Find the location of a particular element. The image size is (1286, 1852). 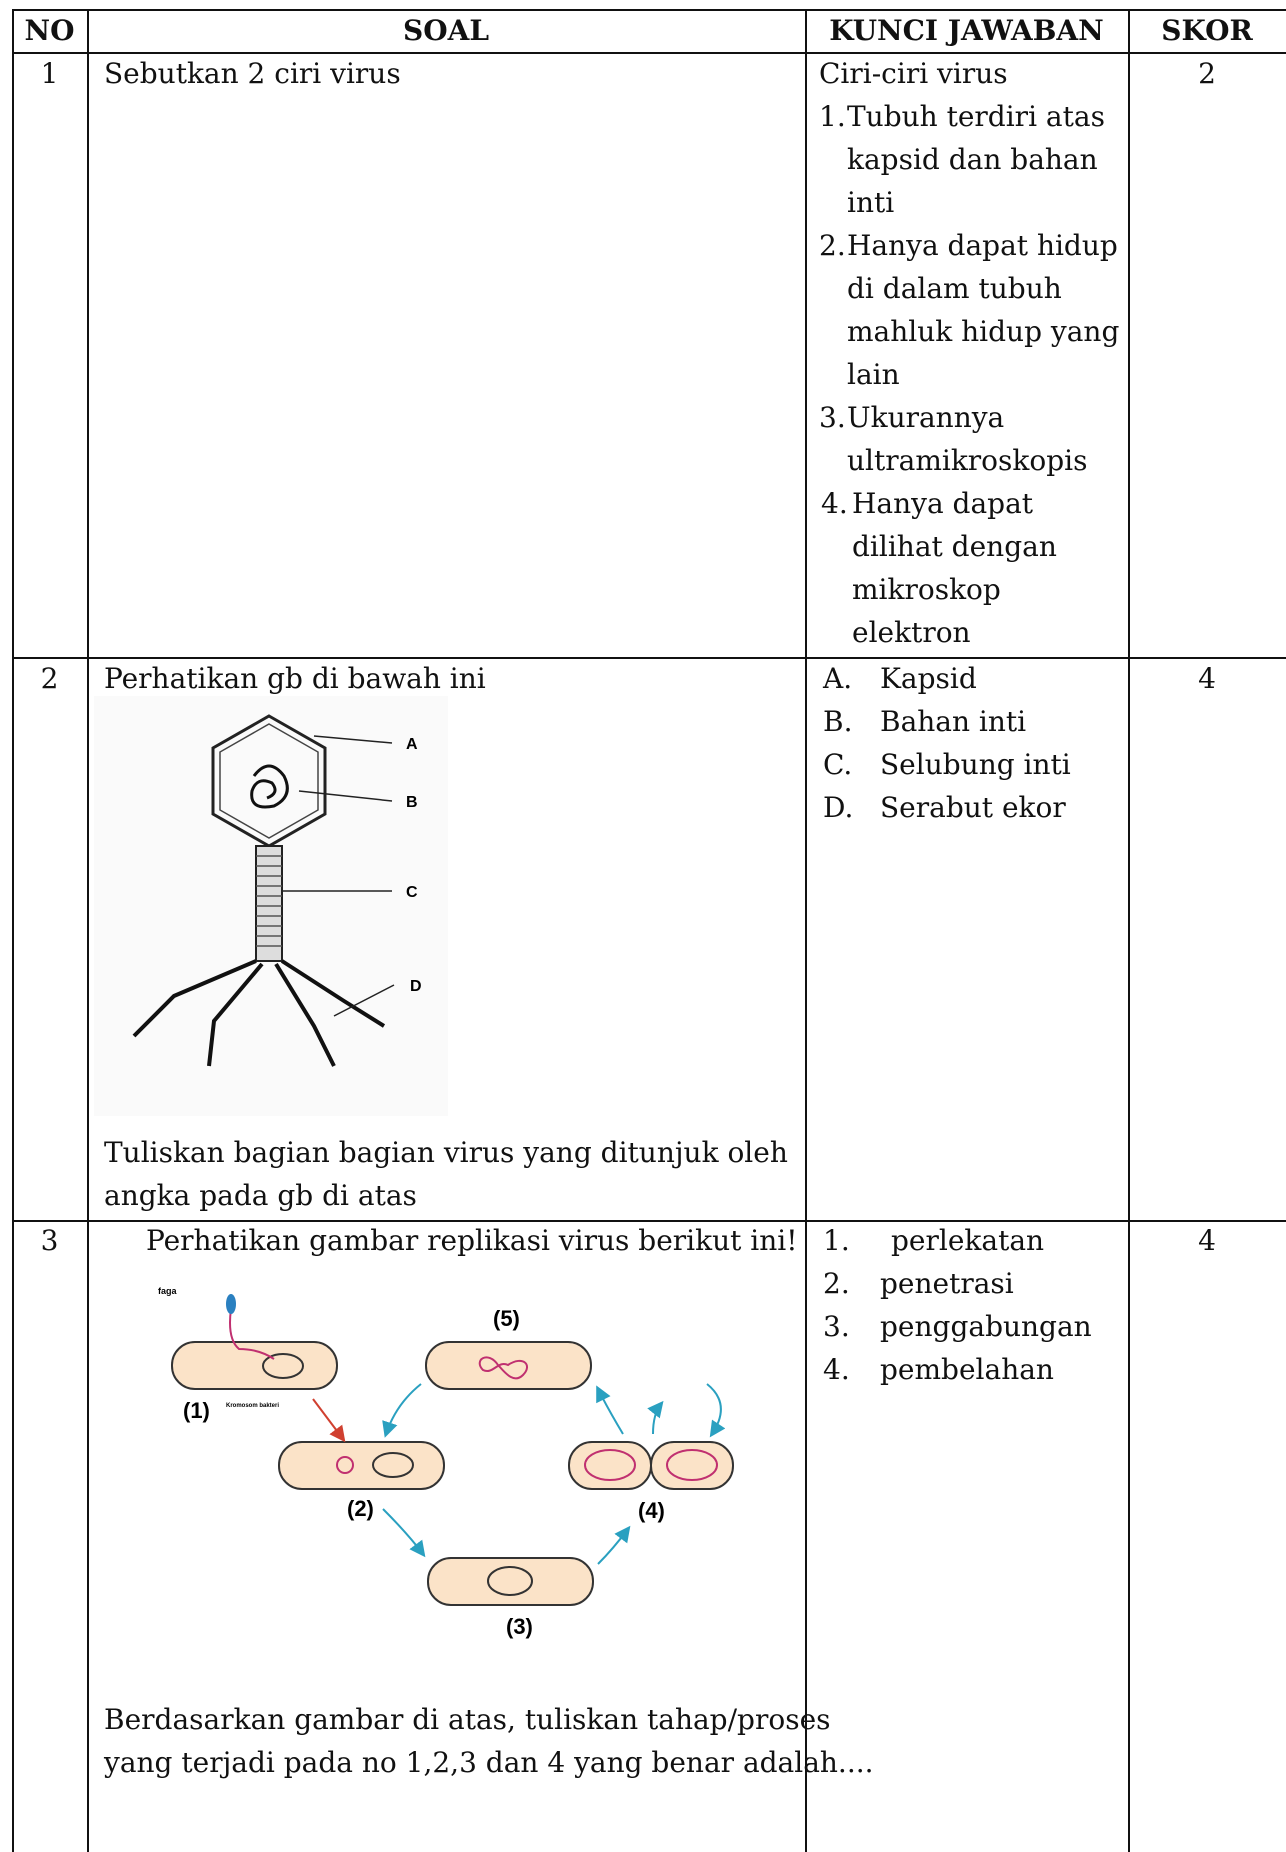

phage is located at coordinates (231, 1304).